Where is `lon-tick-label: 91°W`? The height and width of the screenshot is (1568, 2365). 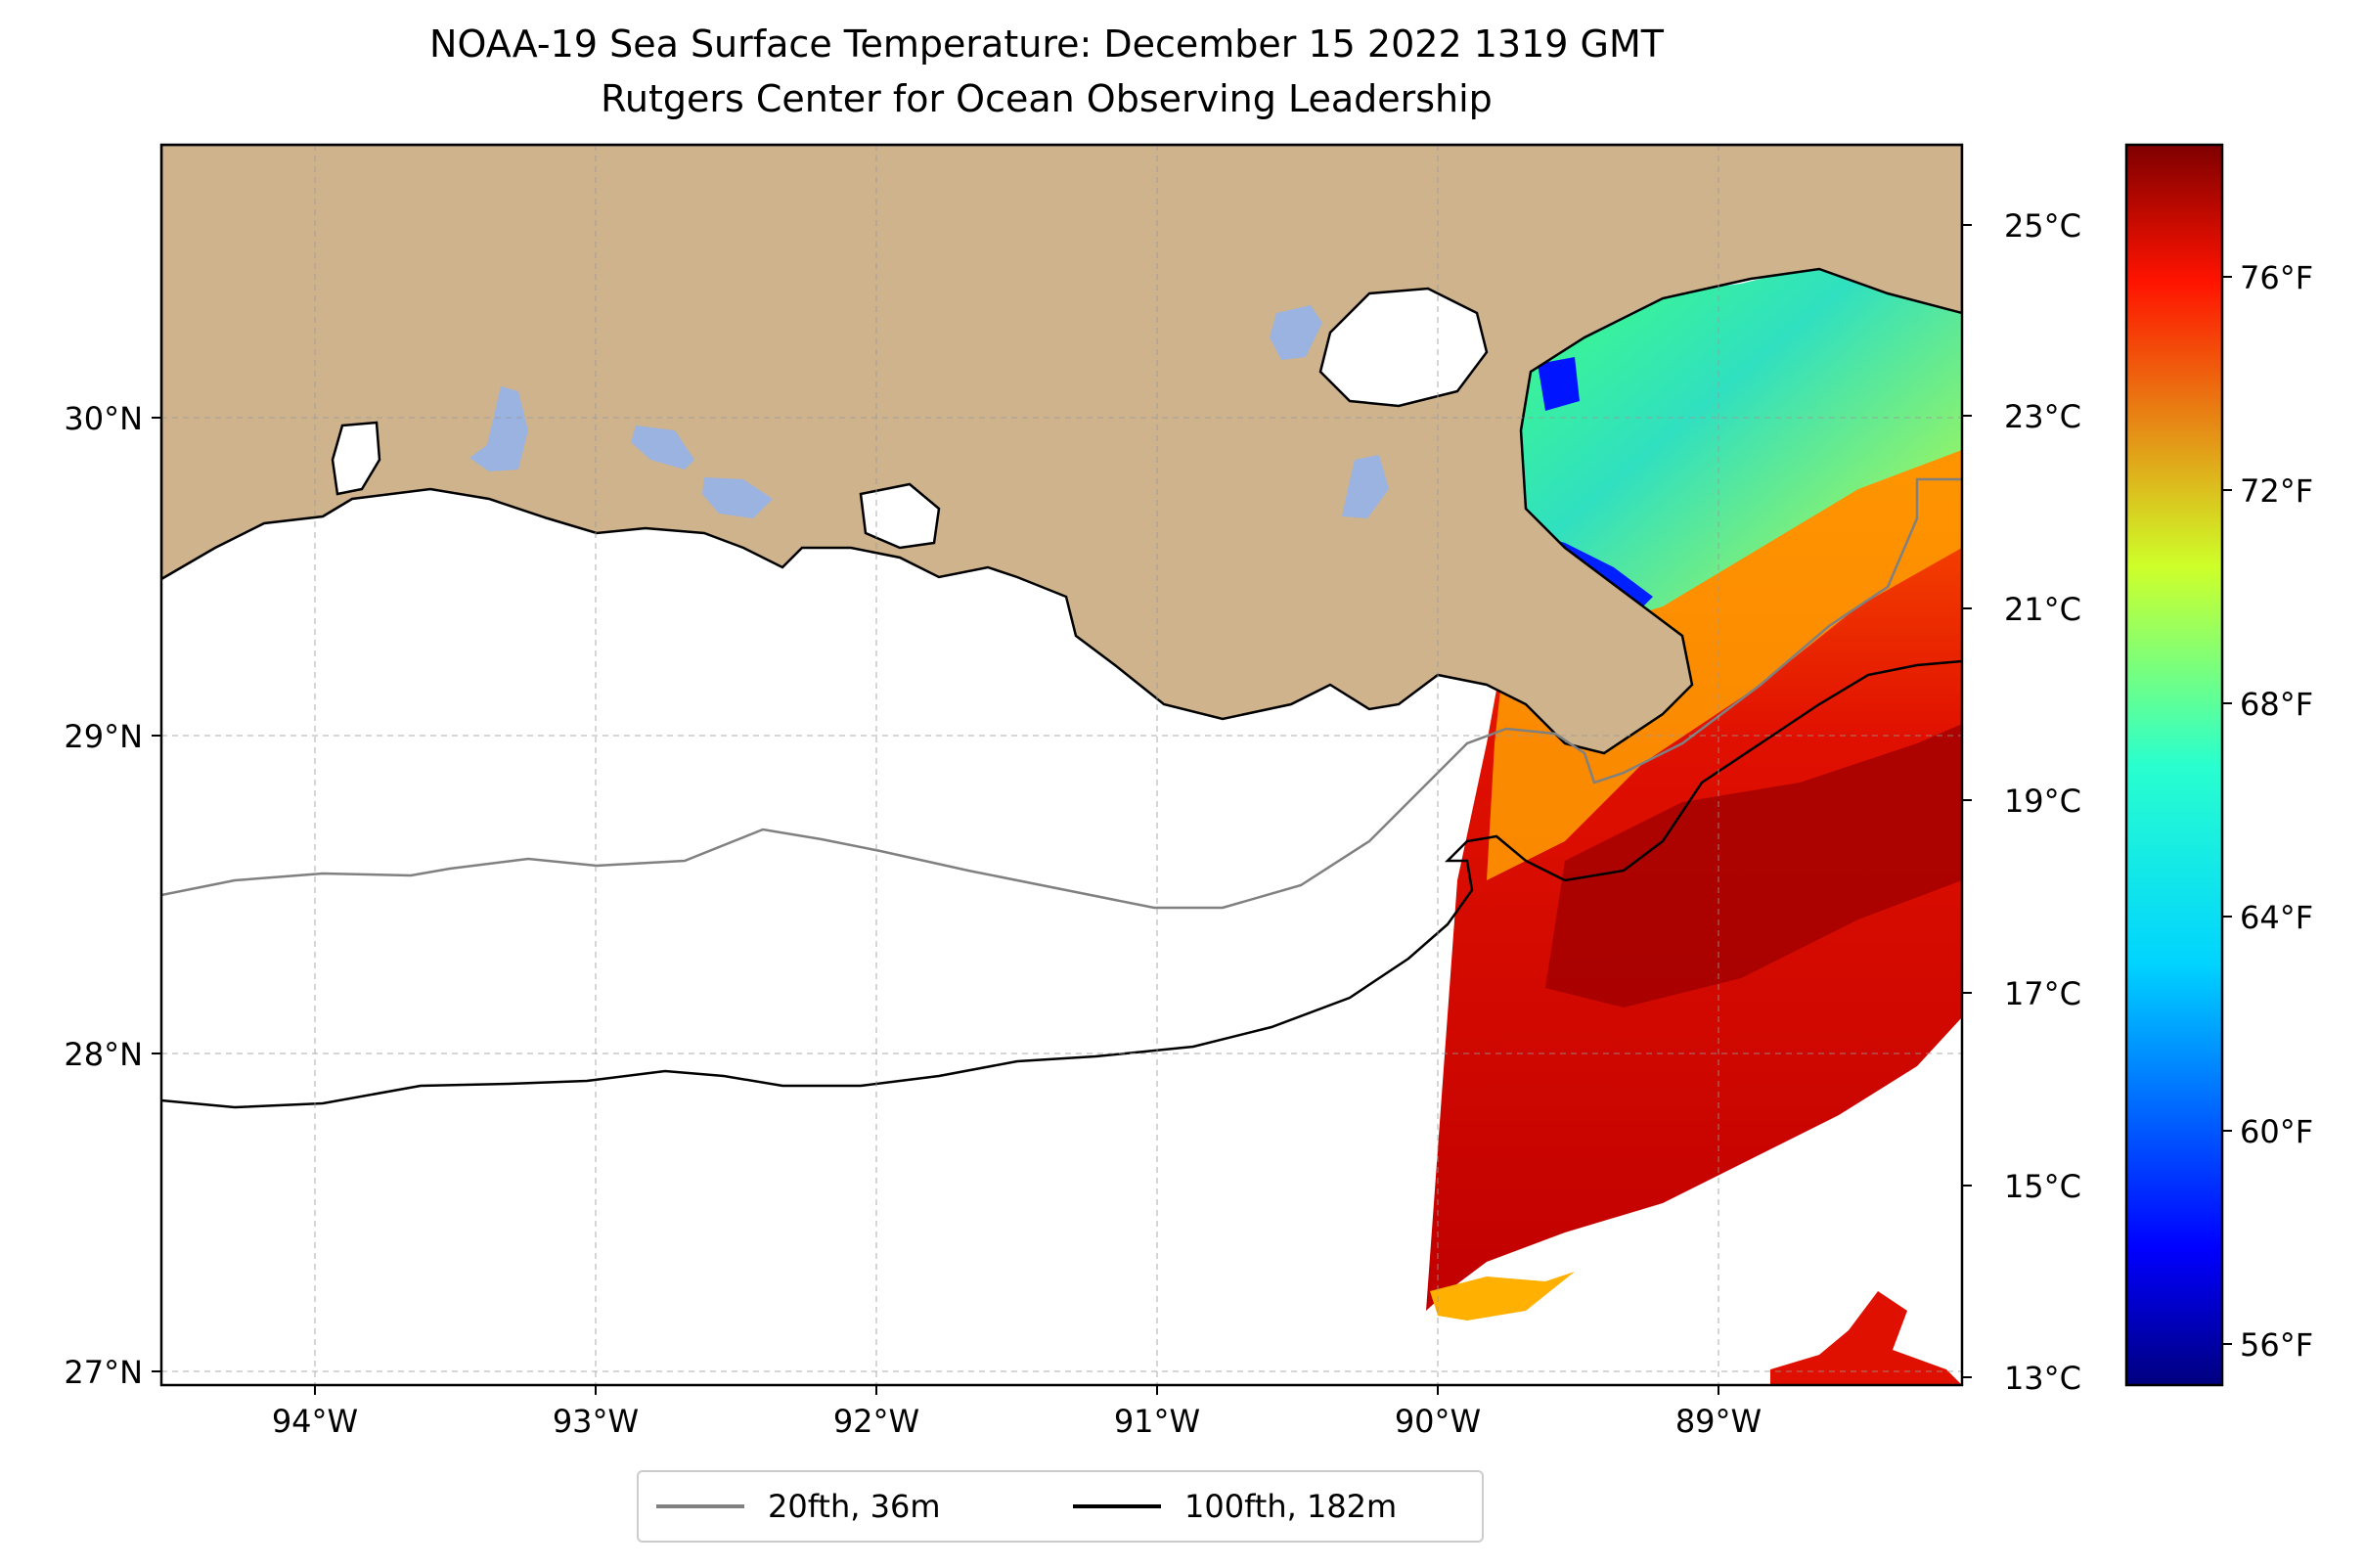
lon-tick-label: 91°W is located at coordinates (1157, 1421).